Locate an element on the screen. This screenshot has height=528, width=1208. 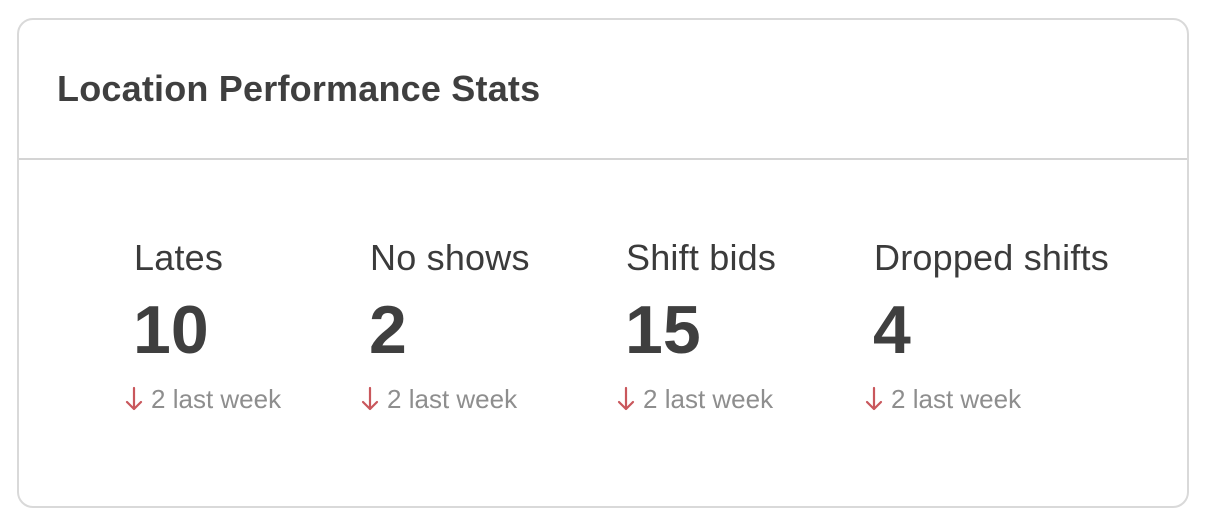
stat-shift-bids: Shift bids 15 2 last week is located at coordinates (696, 326).